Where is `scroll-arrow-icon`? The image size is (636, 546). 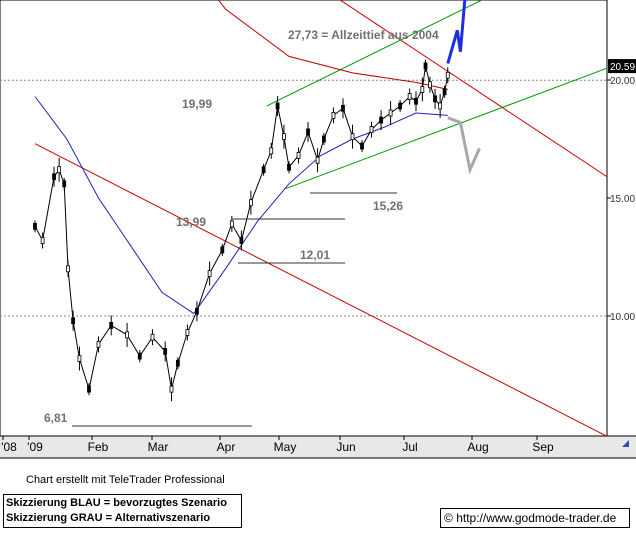
scroll-arrow-icon is located at coordinates (625, 443).